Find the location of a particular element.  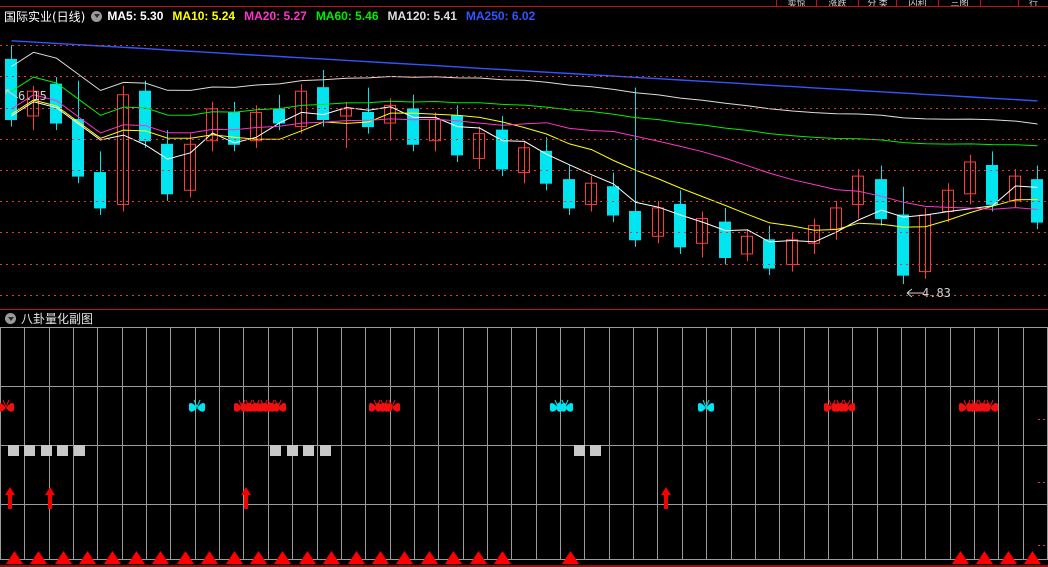

toolbar-cell-3: 闪利 is located at coordinates (917, 3).